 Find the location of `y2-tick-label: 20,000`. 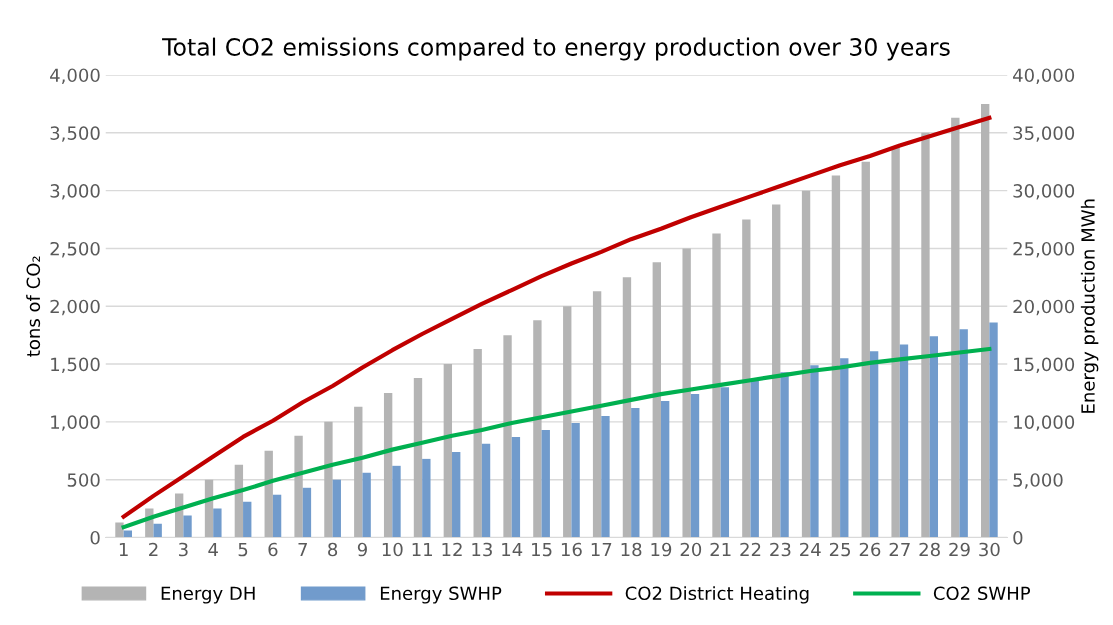

y2-tick-label: 20,000 is located at coordinates (1044, 307).